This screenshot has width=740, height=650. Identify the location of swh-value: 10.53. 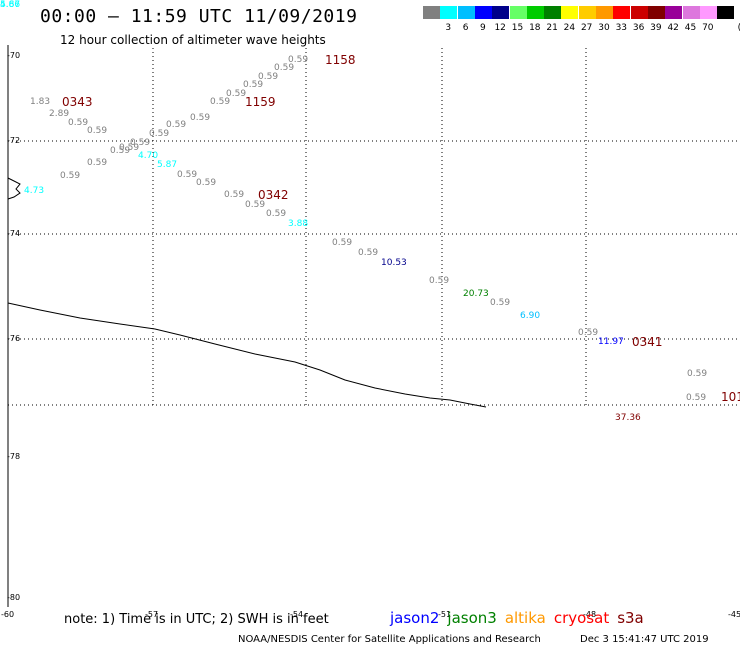
(394, 263).